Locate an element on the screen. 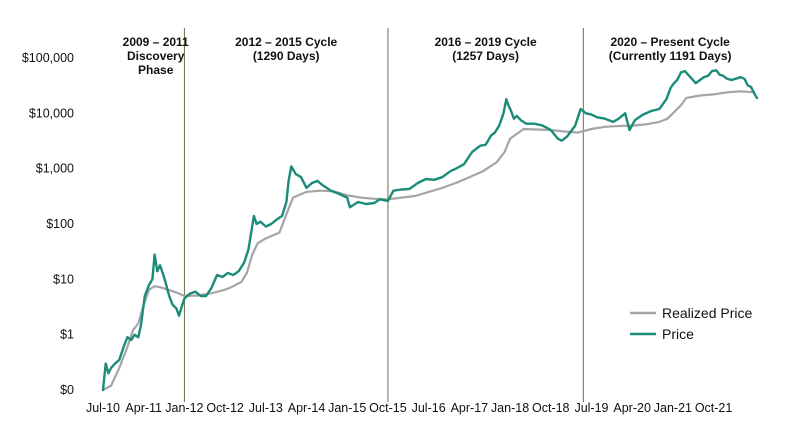  cycle-label: (1290 Days) is located at coordinates (286, 56).